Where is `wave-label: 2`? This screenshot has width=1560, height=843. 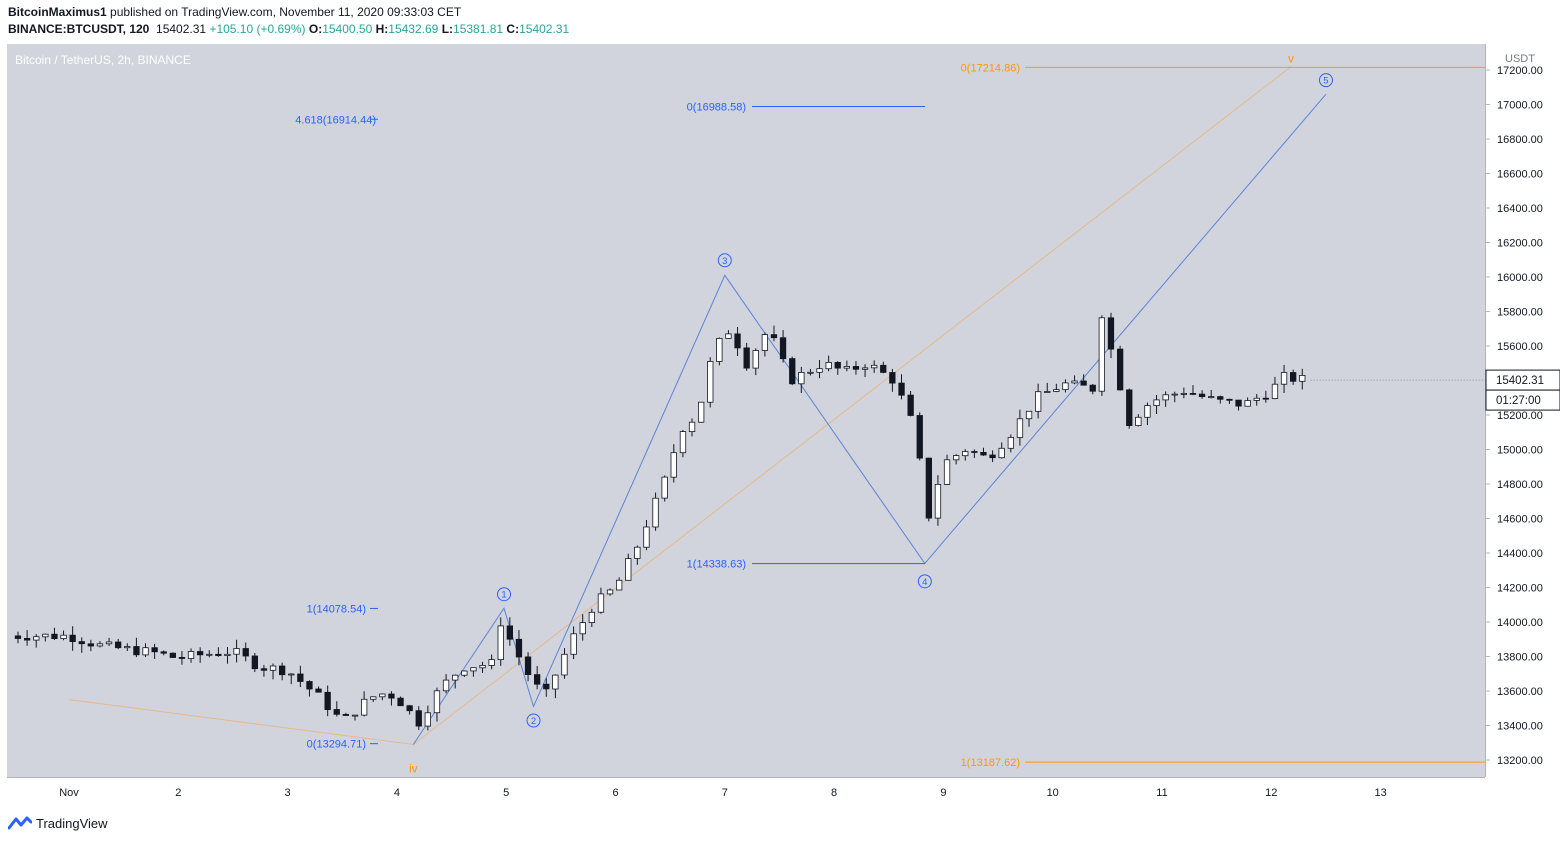
wave-label: 2 is located at coordinates (533, 721).